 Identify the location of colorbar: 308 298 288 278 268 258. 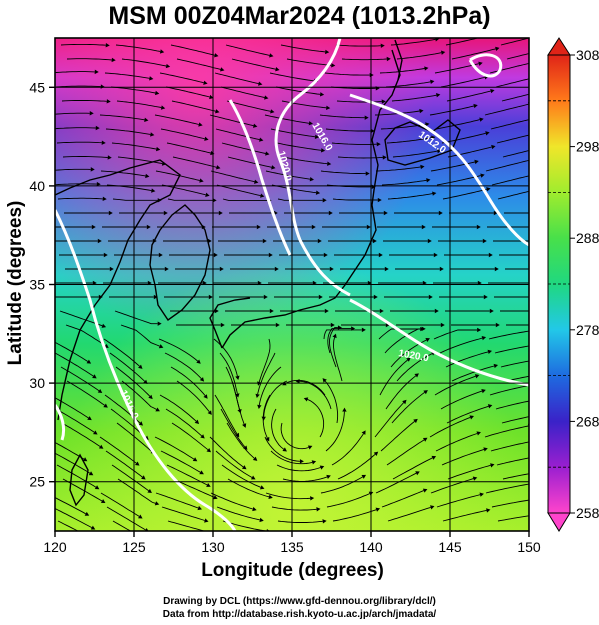
(573, 284).